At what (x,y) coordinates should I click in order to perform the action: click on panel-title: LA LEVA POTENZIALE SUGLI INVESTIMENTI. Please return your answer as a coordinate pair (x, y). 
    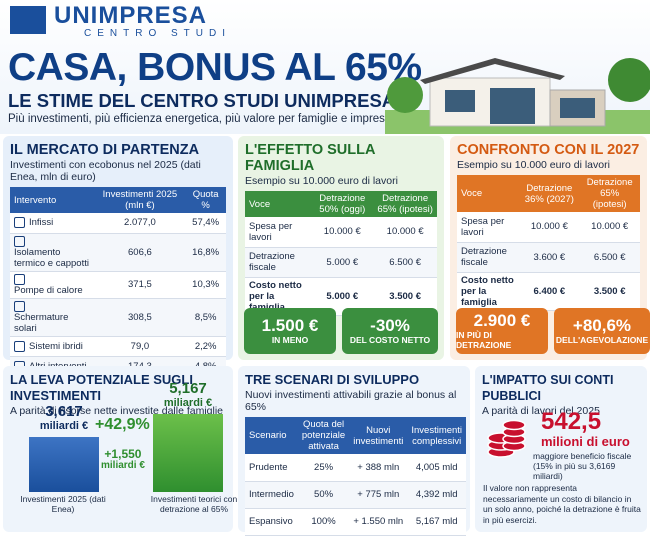
    Looking at the image, I should click on (101, 387).